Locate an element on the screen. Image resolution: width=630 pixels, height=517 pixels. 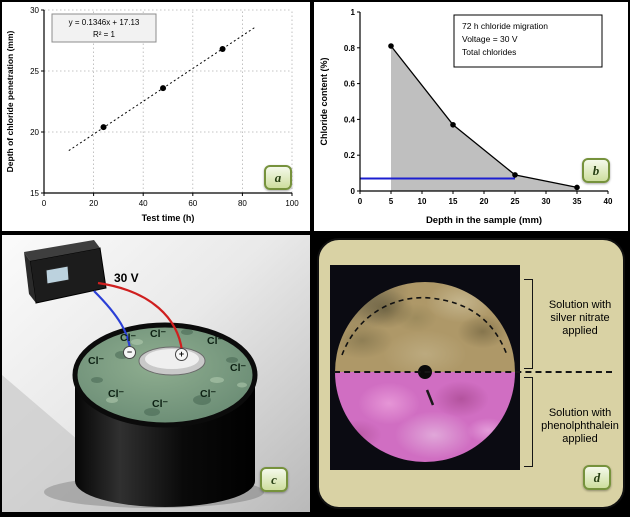
svg-text: 100 is located at coordinates (292, 203).